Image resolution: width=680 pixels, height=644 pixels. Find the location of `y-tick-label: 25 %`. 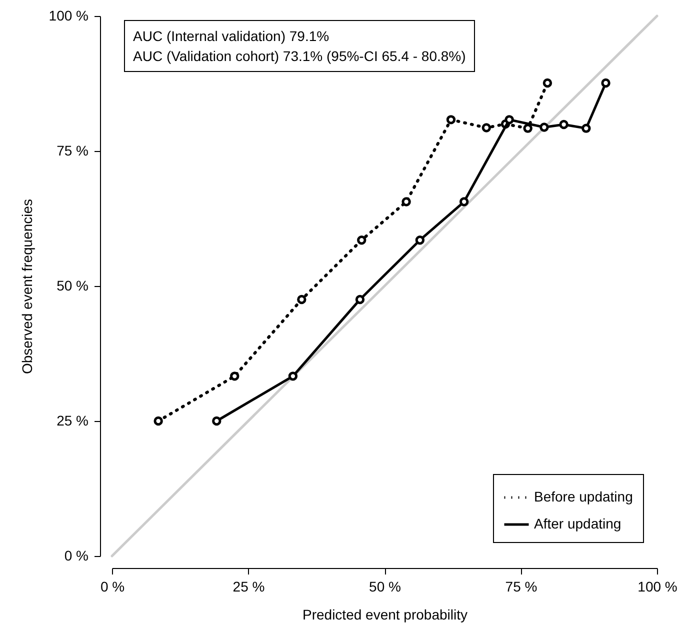

y-tick-label: 25 % is located at coordinates (72, 420).